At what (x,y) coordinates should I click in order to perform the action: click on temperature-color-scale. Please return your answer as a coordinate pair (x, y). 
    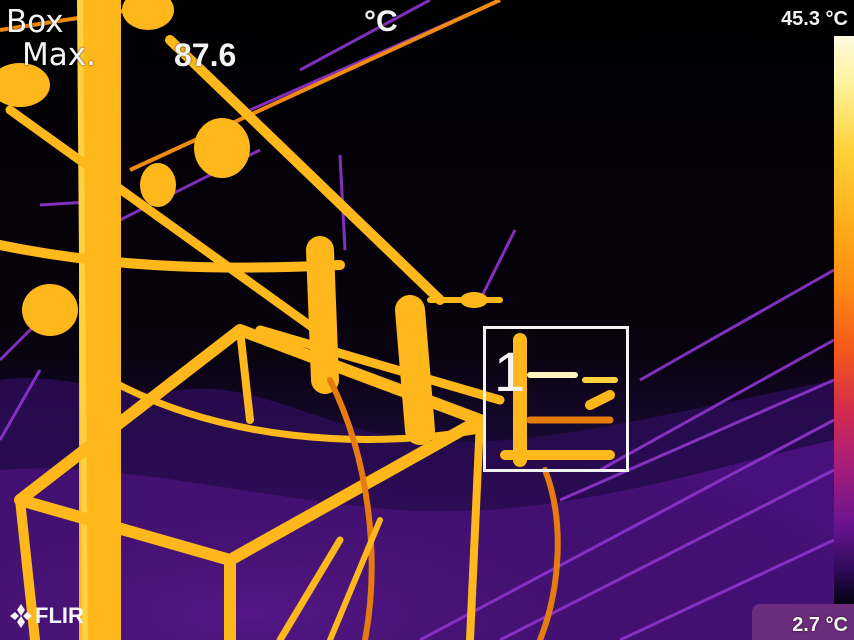
    Looking at the image, I should click on (844, 320).